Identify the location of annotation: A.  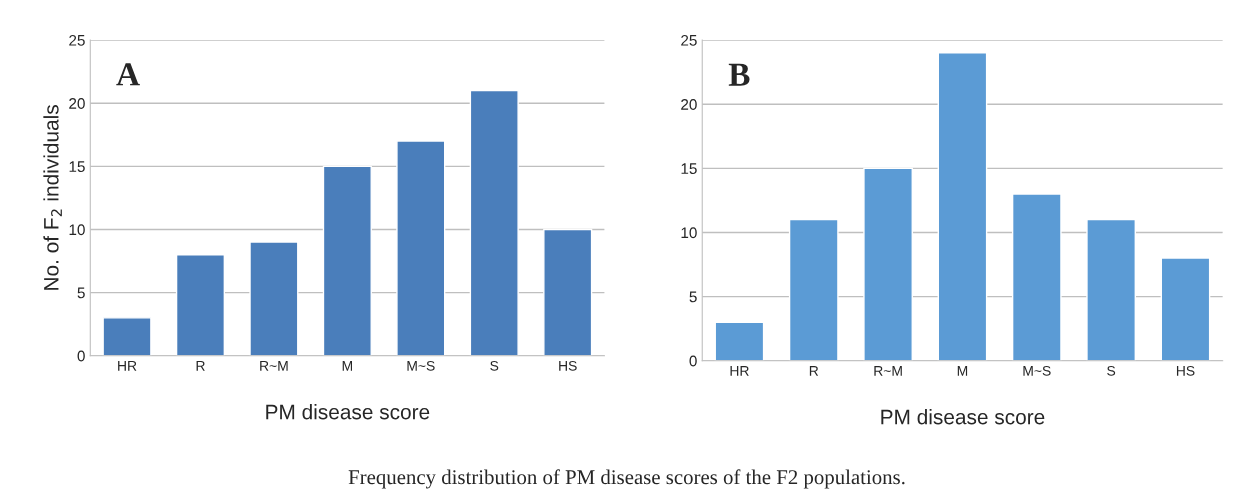
(128, 74).